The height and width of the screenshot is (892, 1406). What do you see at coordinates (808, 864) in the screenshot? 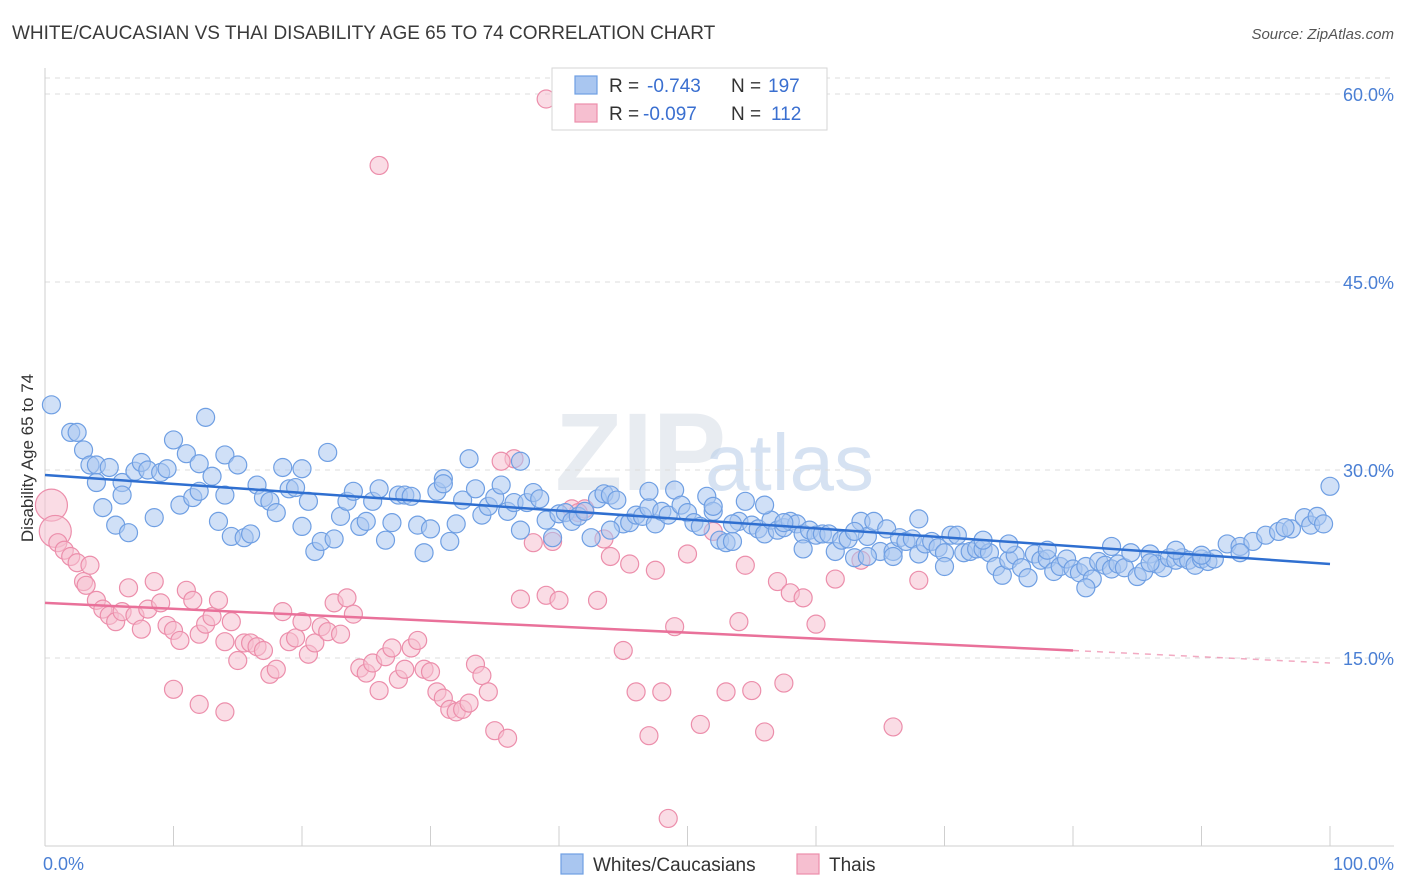
I see `bottom-legend-swatch-thais` at bounding box center [808, 864].